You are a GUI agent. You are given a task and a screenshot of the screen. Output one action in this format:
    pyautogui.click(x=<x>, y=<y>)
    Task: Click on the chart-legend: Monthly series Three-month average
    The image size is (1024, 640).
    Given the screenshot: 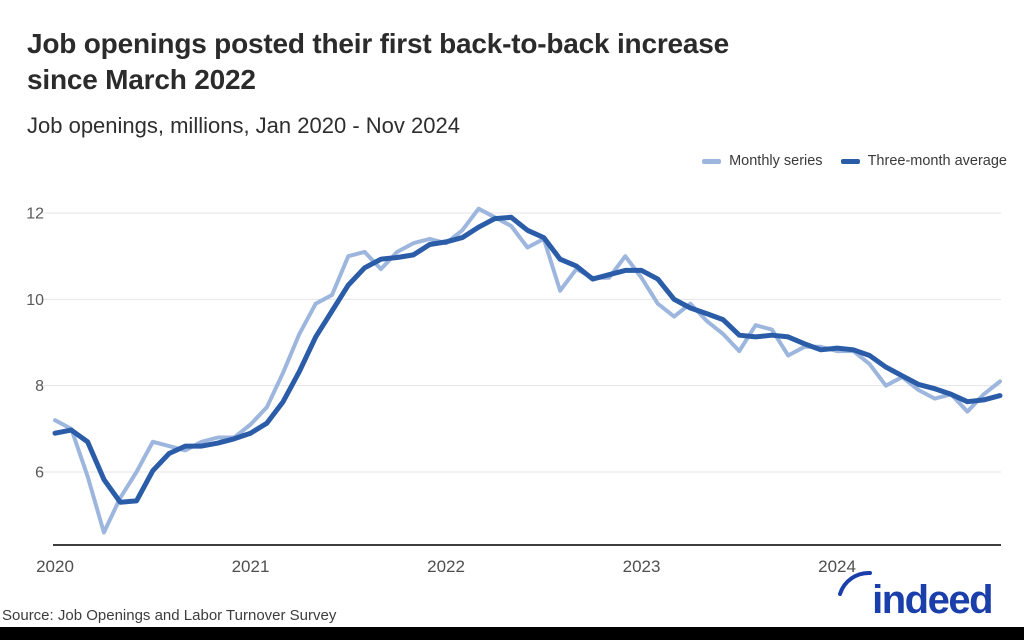 What is the action you would take?
    pyautogui.click(x=854, y=161)
    